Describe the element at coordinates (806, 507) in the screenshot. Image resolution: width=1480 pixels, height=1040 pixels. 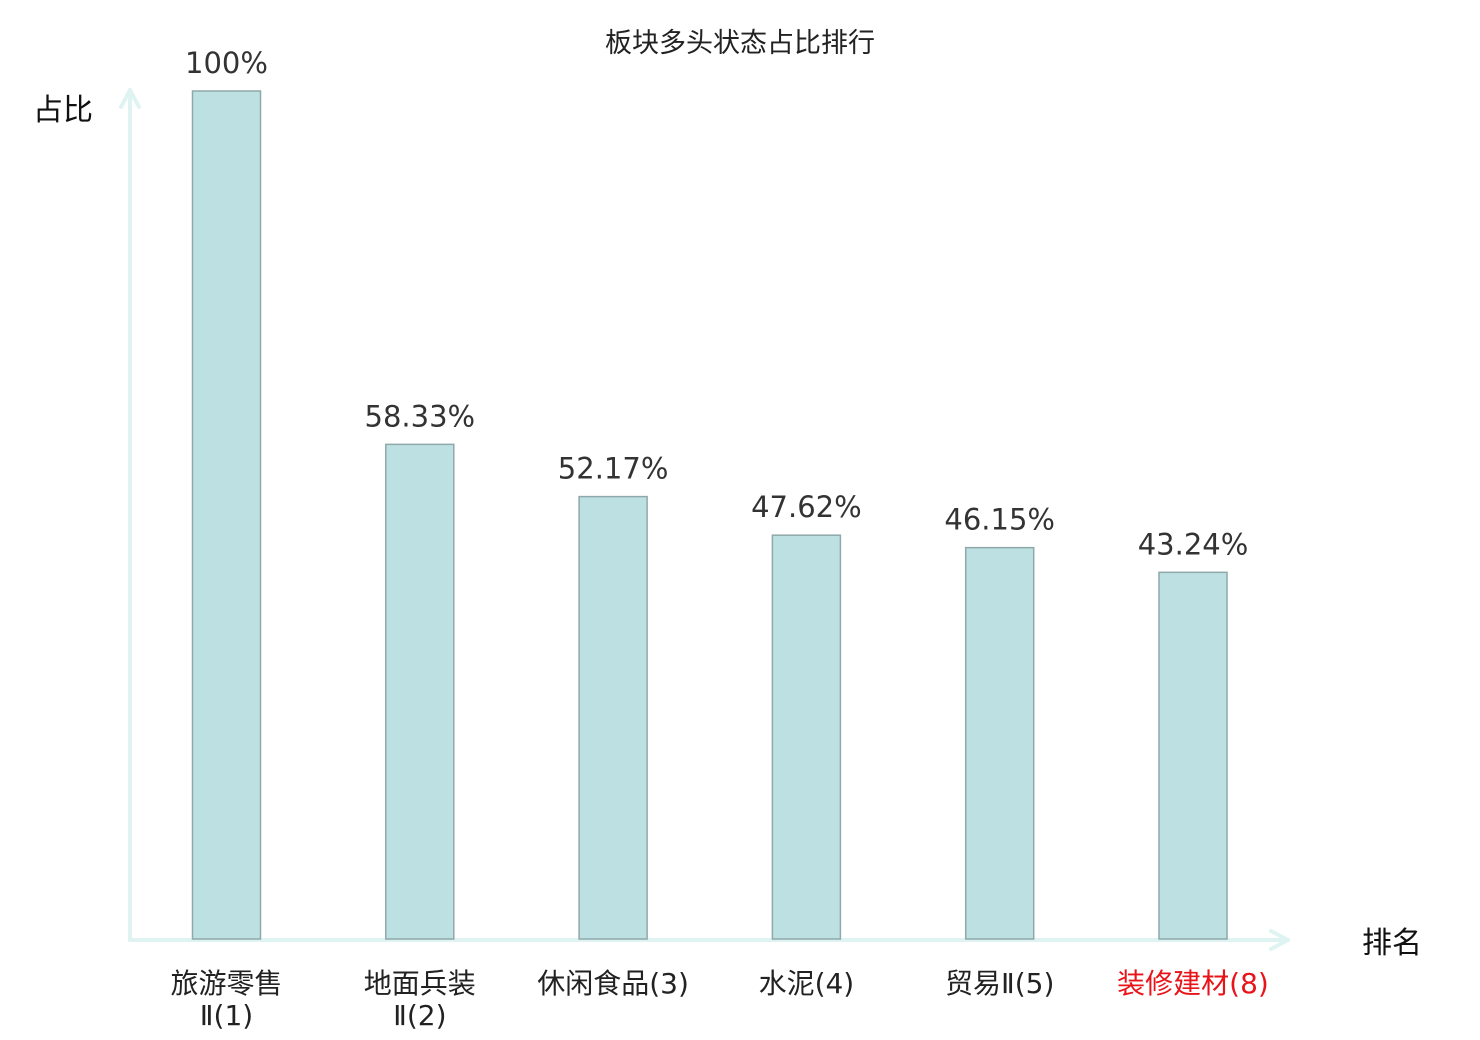
I see `bar-value-label: 47.62%` at that location.